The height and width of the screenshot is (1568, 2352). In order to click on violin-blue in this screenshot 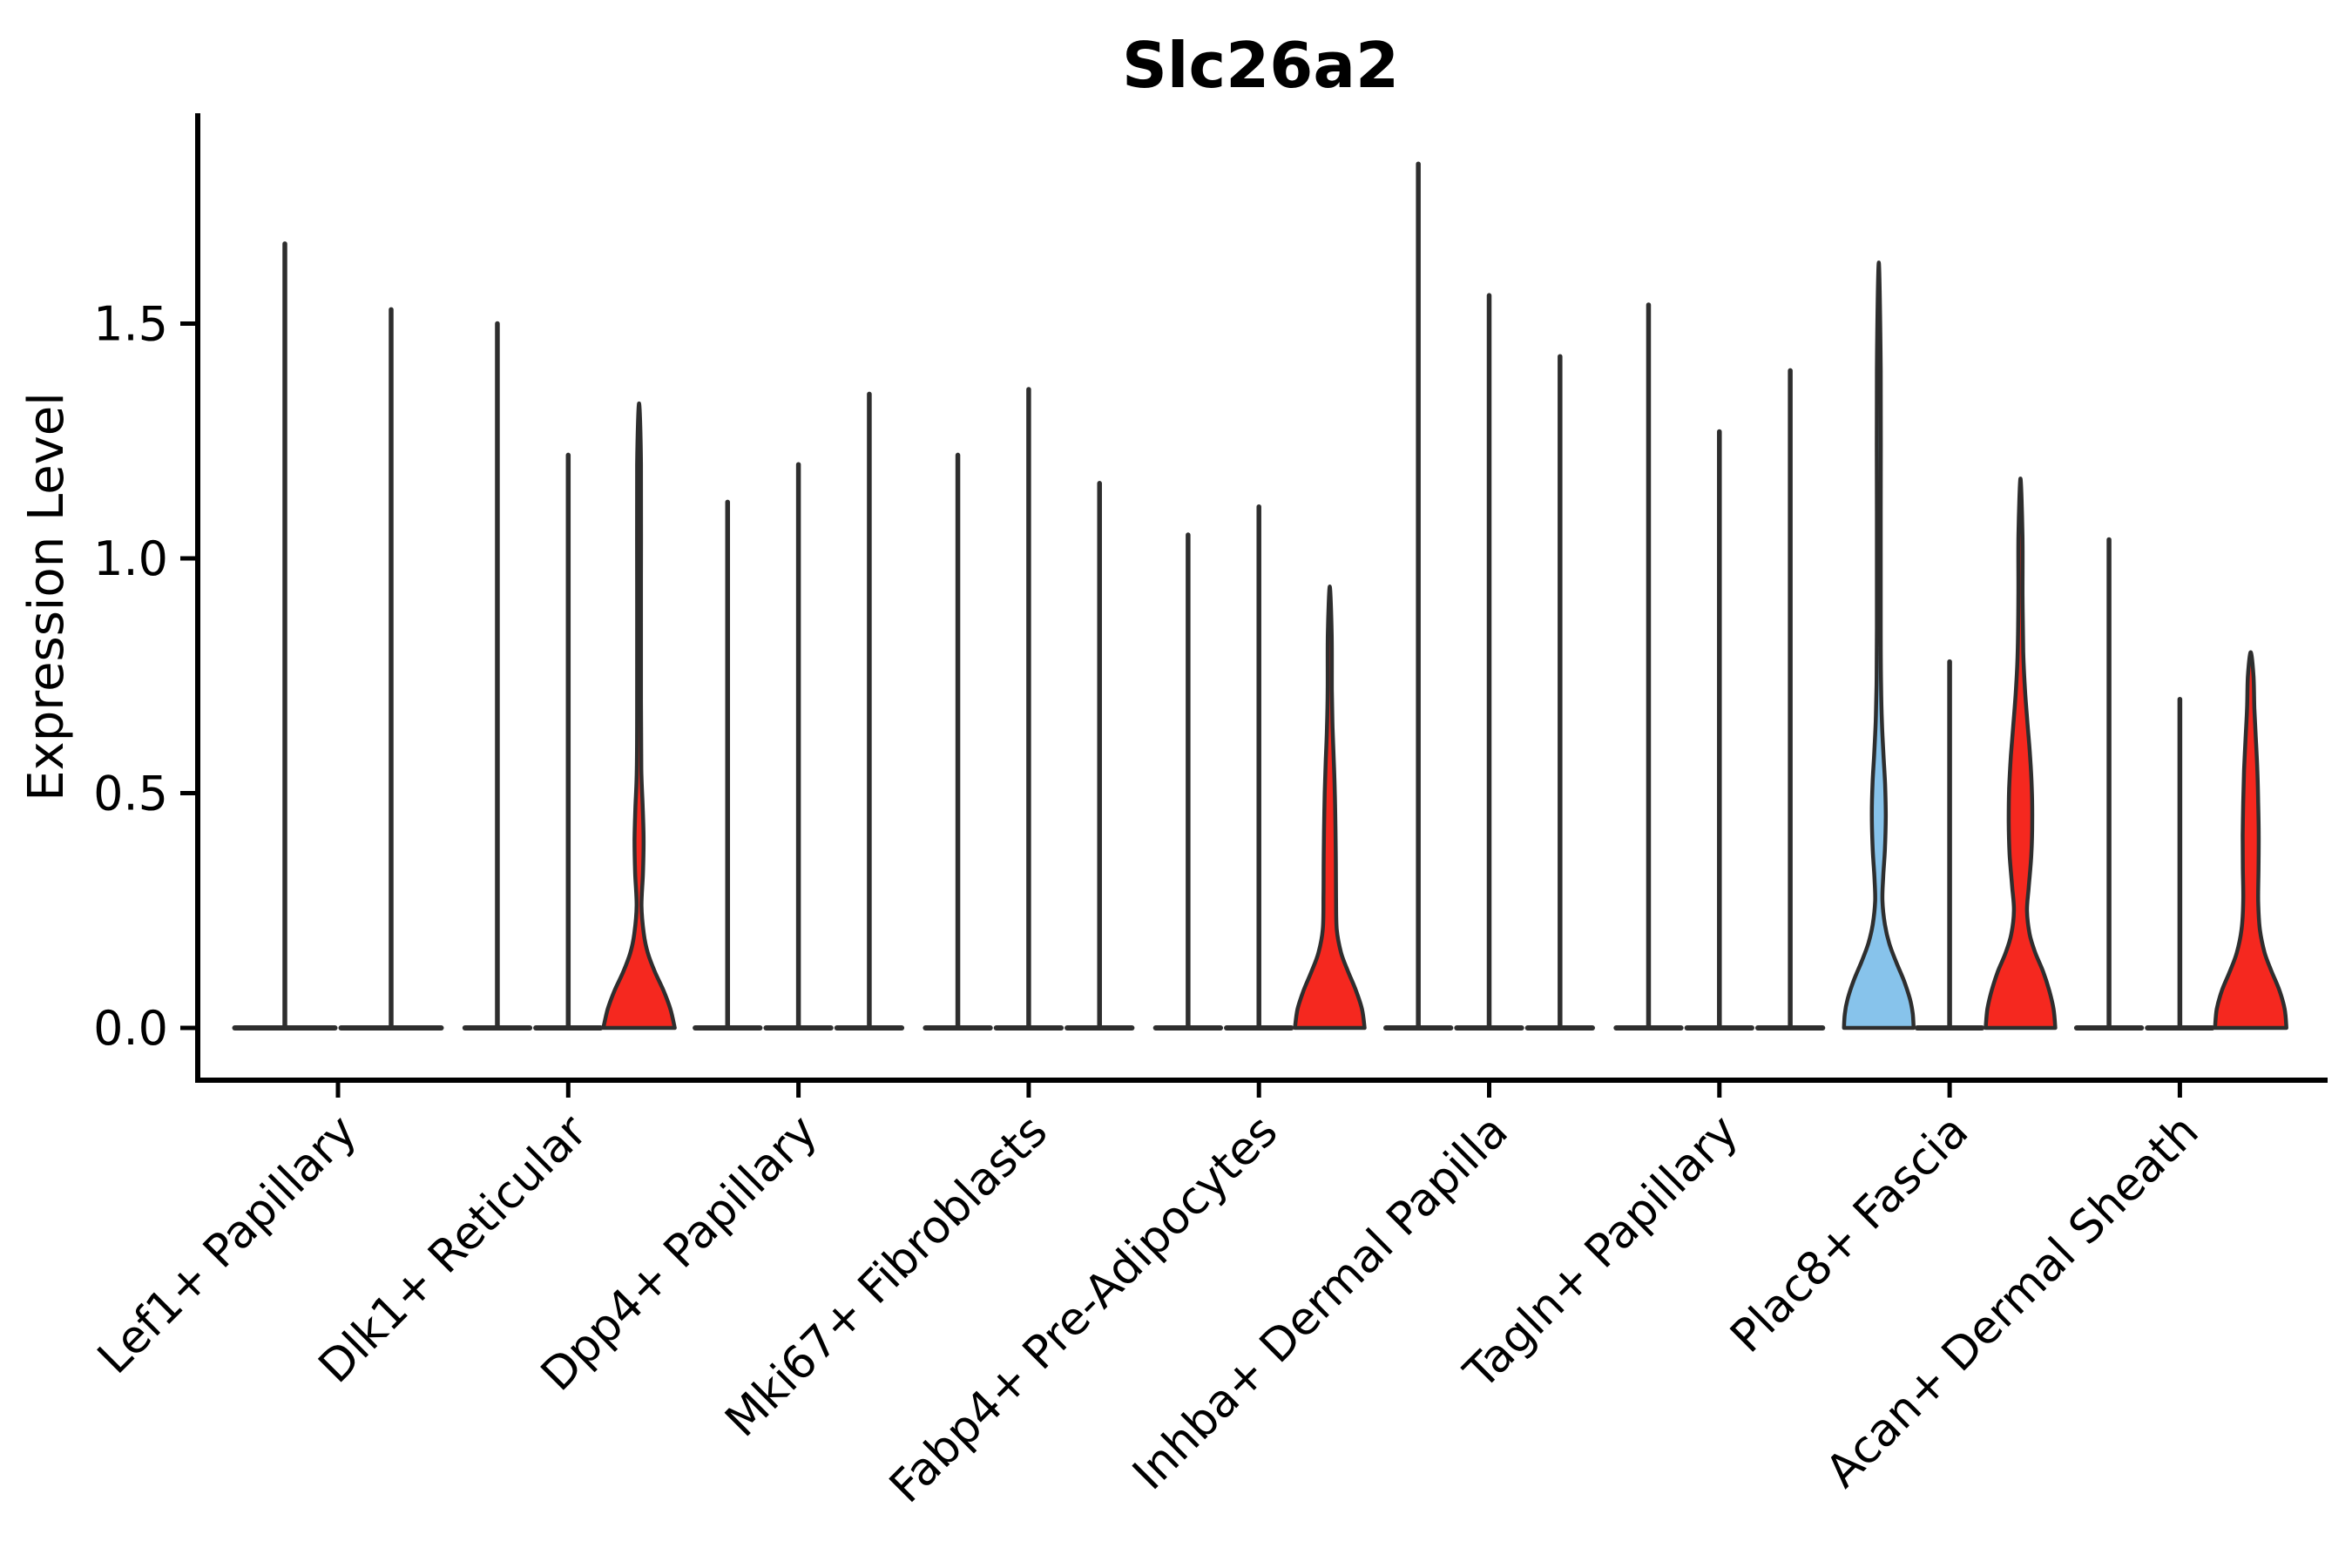, I will do `click(1879, 645)`.